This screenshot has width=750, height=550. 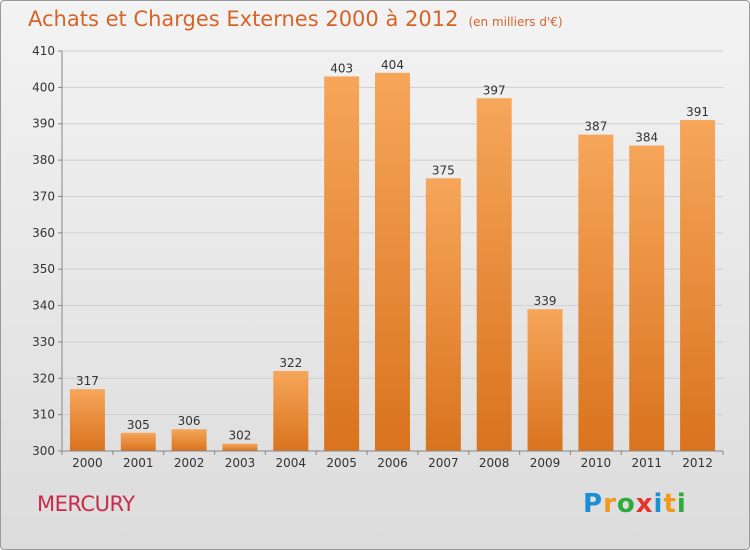 What do you see at coordinates (291, 411) in the screenshot?
I see `bar-2004` at bounding box center [291, 411].